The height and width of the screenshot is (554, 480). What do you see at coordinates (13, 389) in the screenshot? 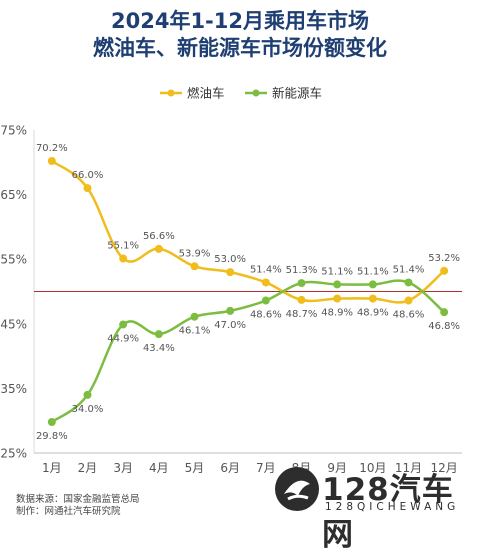
I see `y-tick-label: 35%` at bounding box center [13, 389].